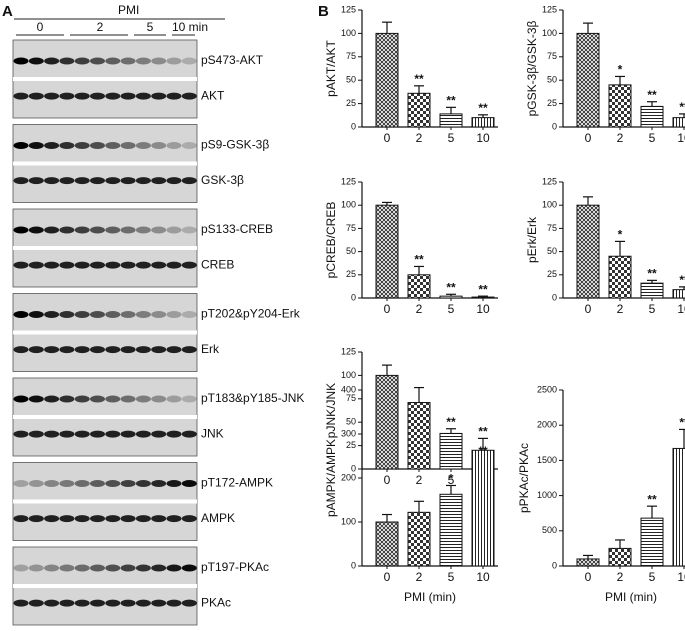  What do you see at coordinates (620, 70) in the screenshot?
I see `significance-label: *` at bounding box center [620, 70].